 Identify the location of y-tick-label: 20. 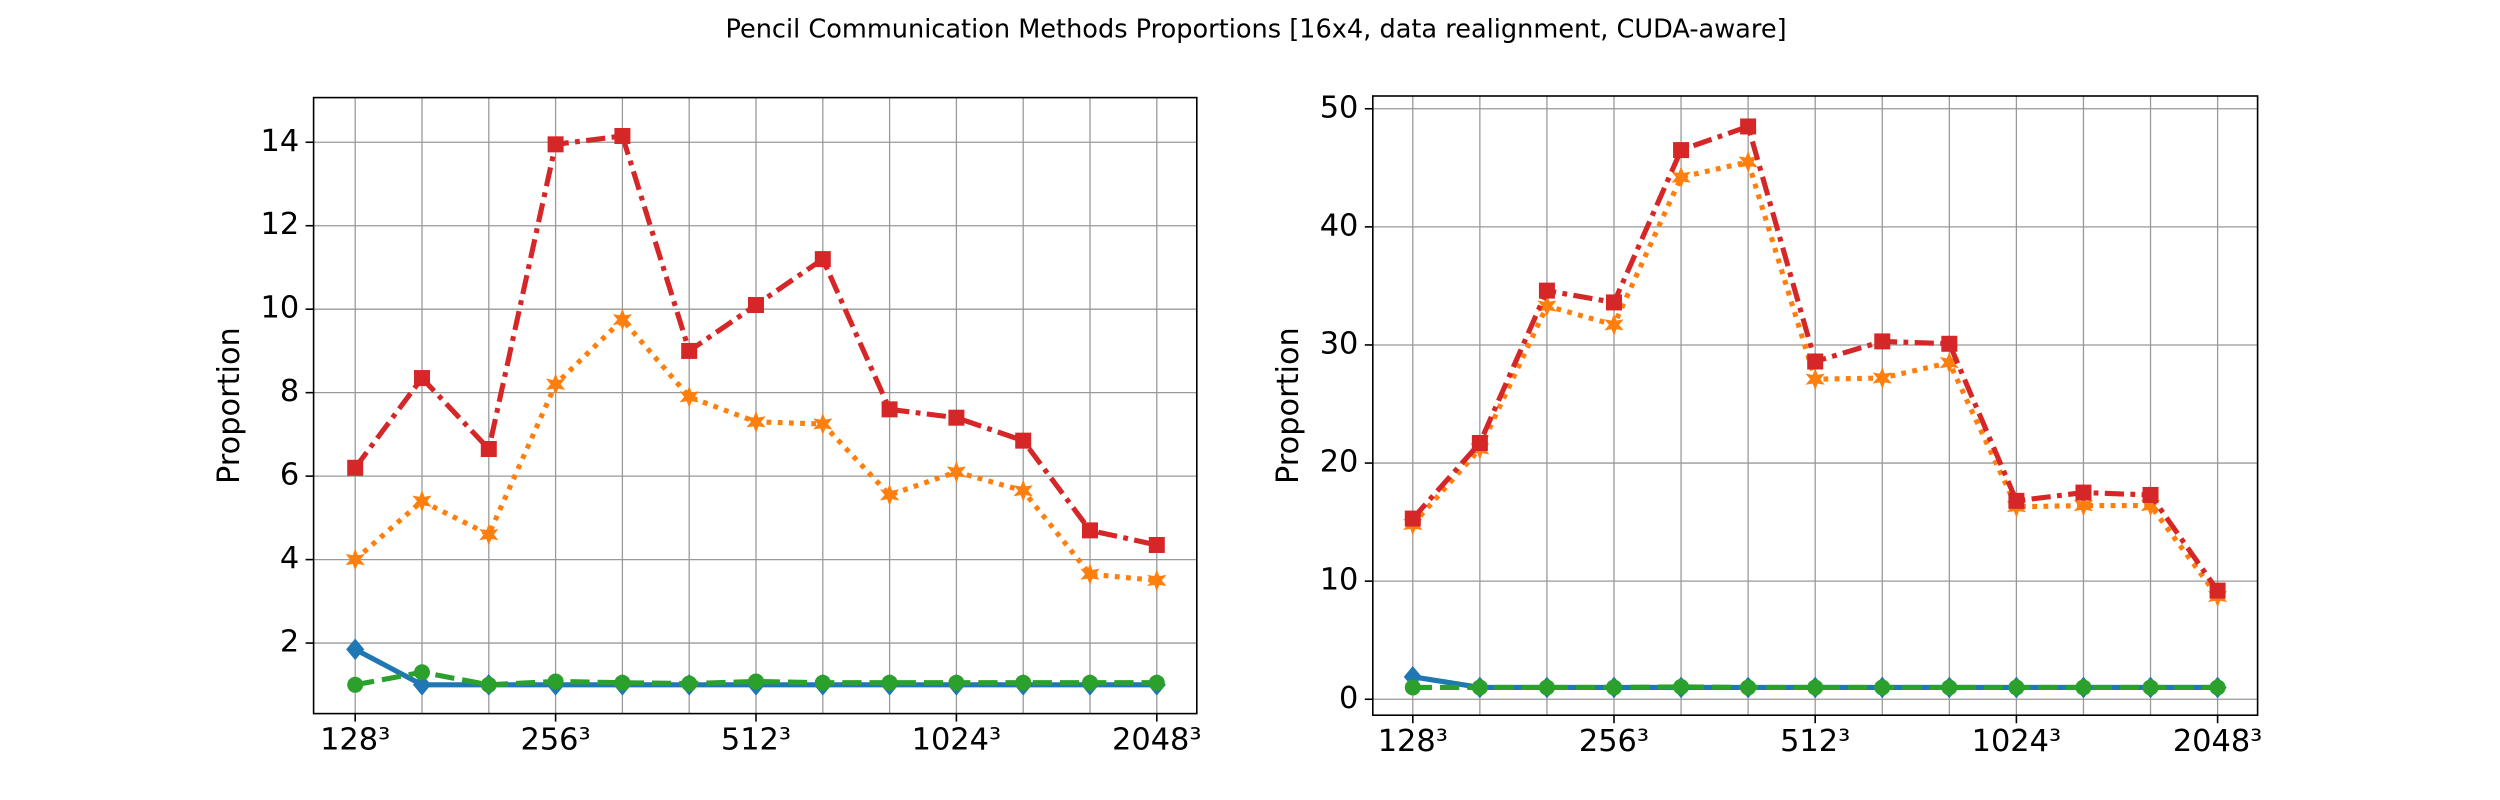
(1339, 462).